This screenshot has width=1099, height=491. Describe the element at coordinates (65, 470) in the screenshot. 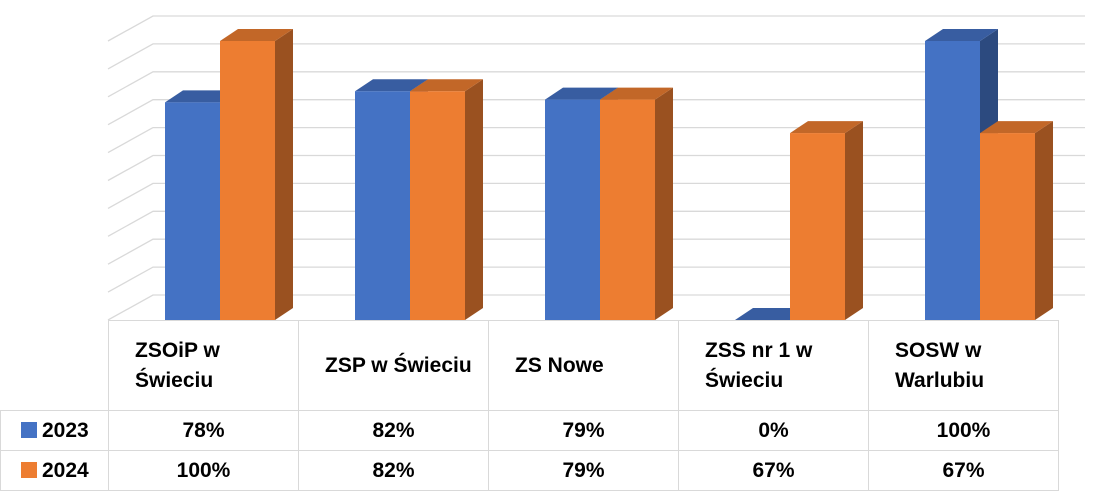

I see `legend-label: 2024` at that location.